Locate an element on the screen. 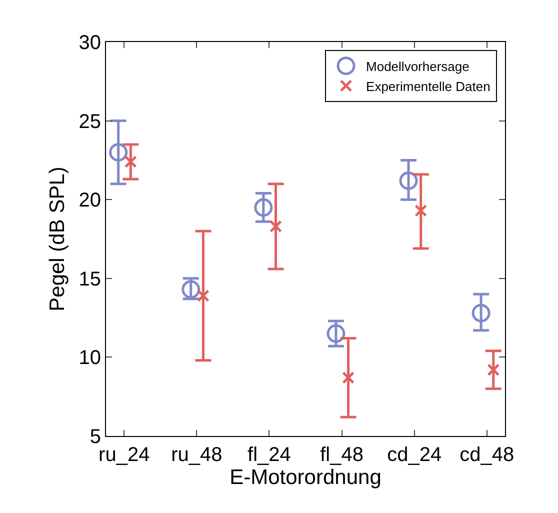 The image size is (558, 513). y-axis-title: Pegel (dB SPL) is located at coordinates (57, 239).